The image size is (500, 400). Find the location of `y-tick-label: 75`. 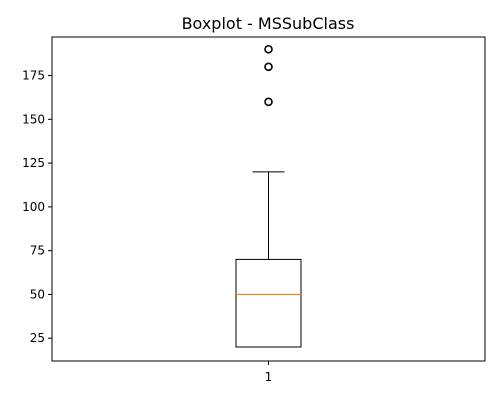

y-tick-label: 75 is located at coordinates (37, 251).